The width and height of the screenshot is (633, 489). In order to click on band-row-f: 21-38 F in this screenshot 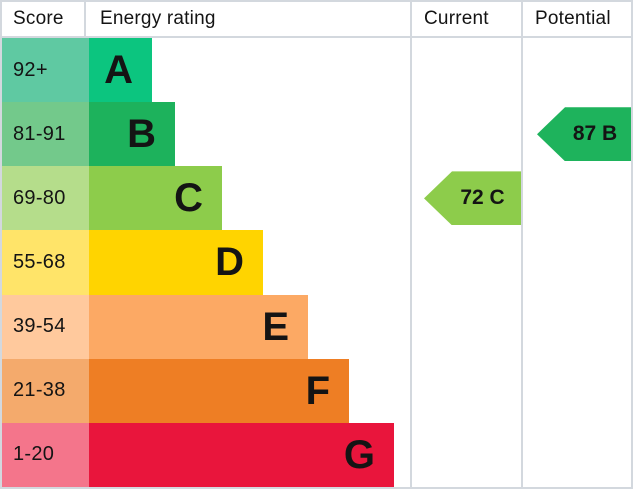, I will do `click(316, 390)`.